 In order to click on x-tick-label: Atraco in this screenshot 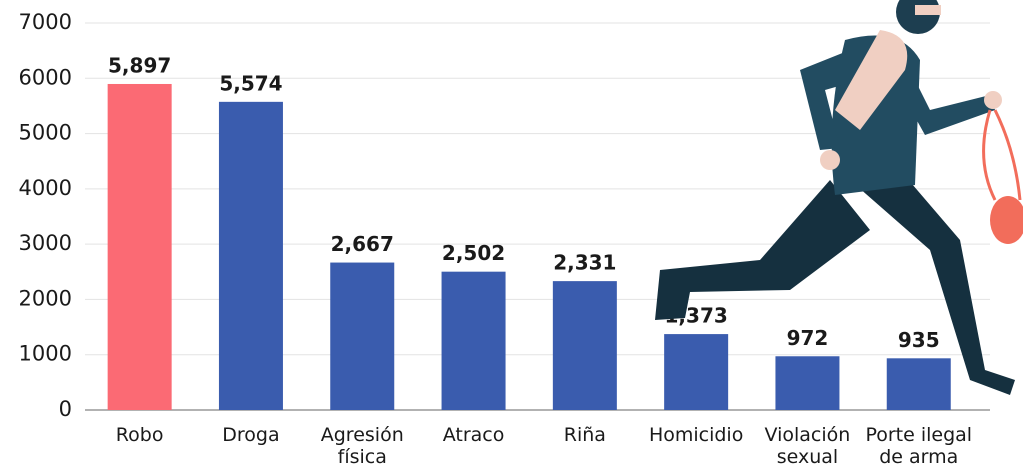, I will do `click(473, 435)`.